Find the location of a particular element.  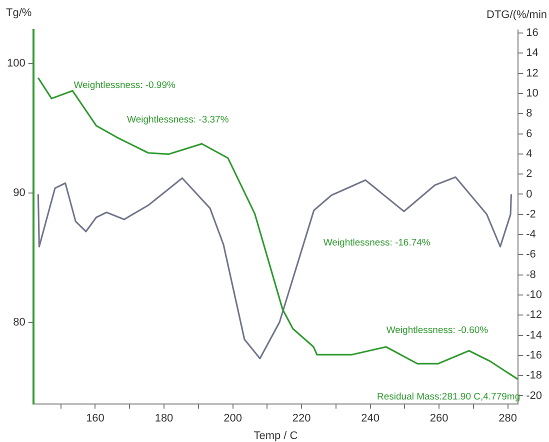

y-tick-label: 80 is located at coordinates (19, 322).